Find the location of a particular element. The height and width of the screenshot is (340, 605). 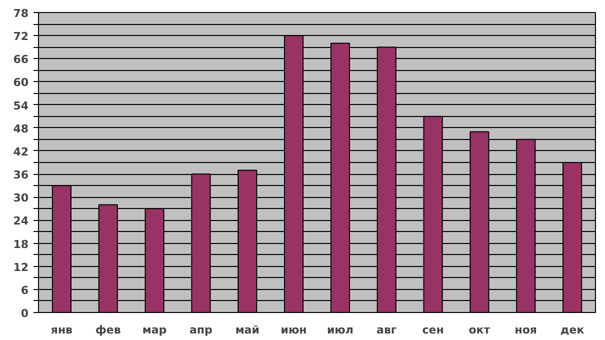

y-tick-label: 0 is located at coordinates (24, 313).